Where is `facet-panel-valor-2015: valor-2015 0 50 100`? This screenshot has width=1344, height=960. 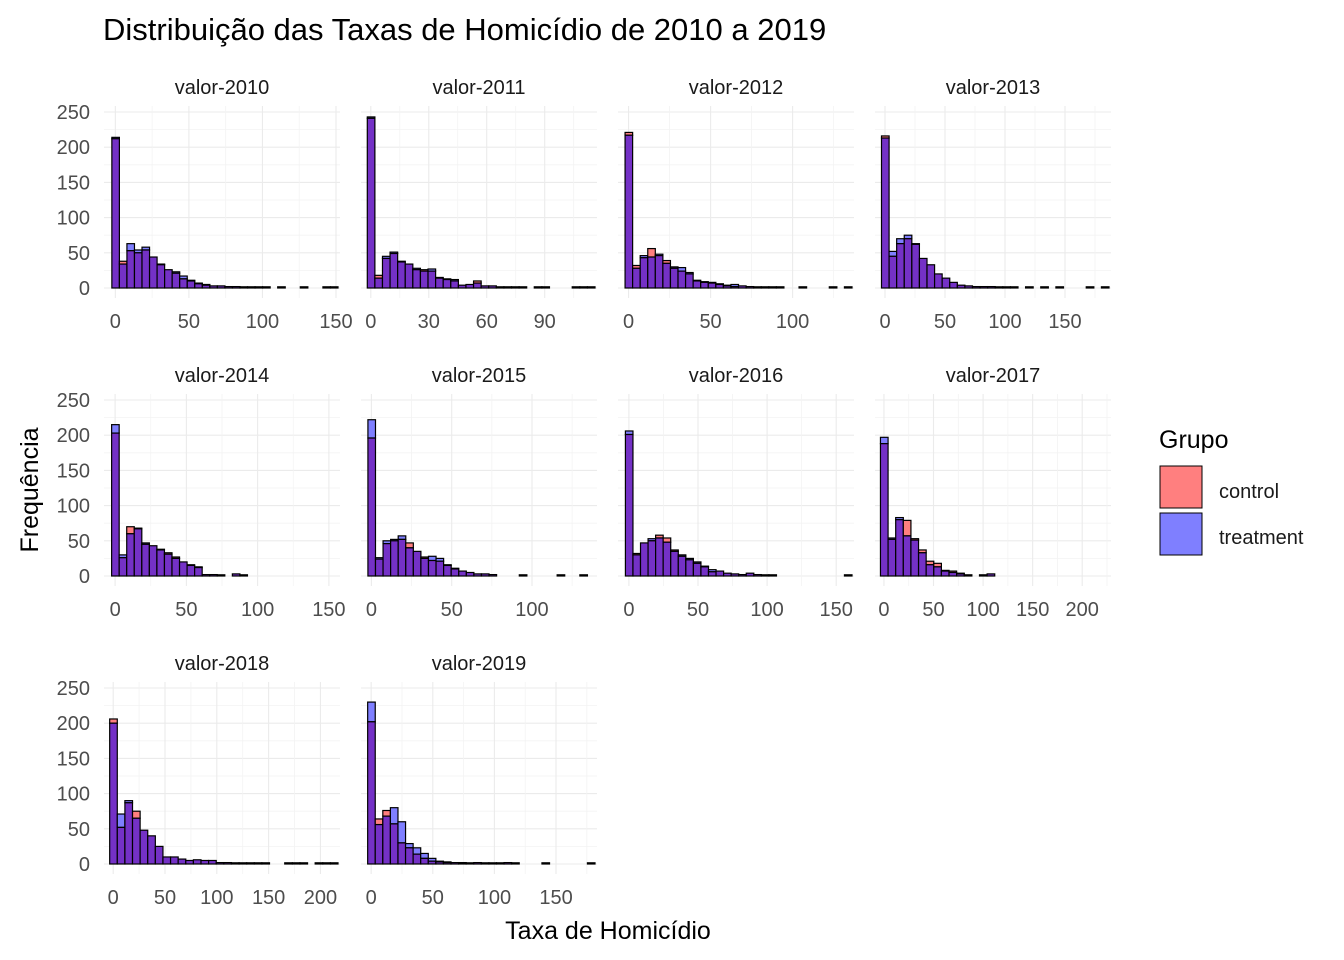 facet-panel-valor-2015: valor-2015 0 50 100 is located at coordinates (479, 493).